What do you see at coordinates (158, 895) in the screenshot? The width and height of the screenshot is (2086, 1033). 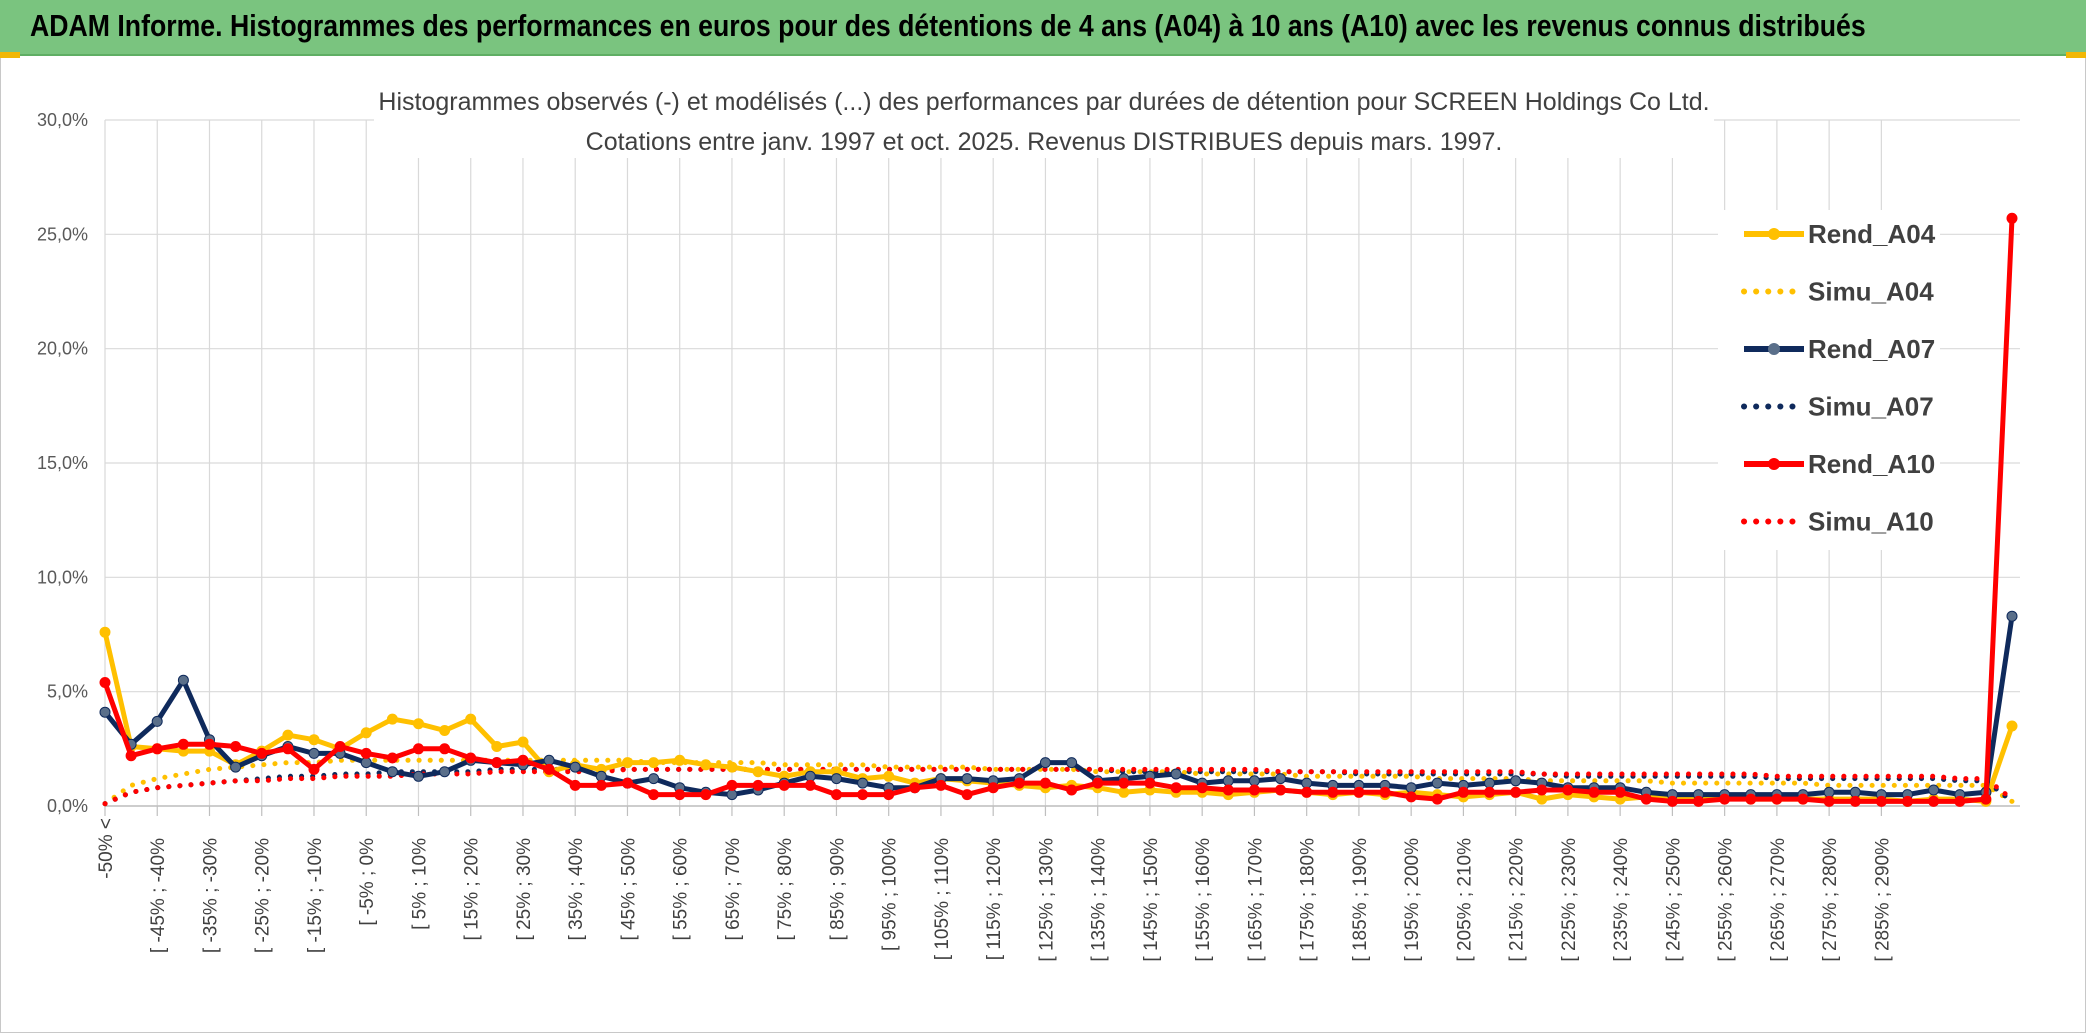 I see `x-tick-label: [ -45% ; -40%` at bounding box center [158, 895].